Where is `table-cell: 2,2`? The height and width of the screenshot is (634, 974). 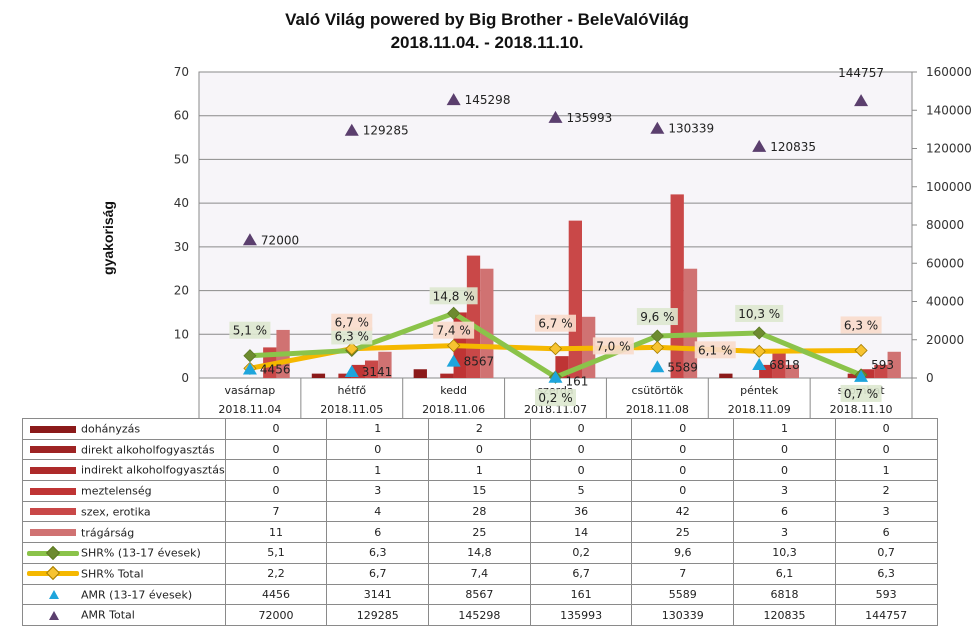
table-cell: 2,2 is located at coordinates (276, 573).